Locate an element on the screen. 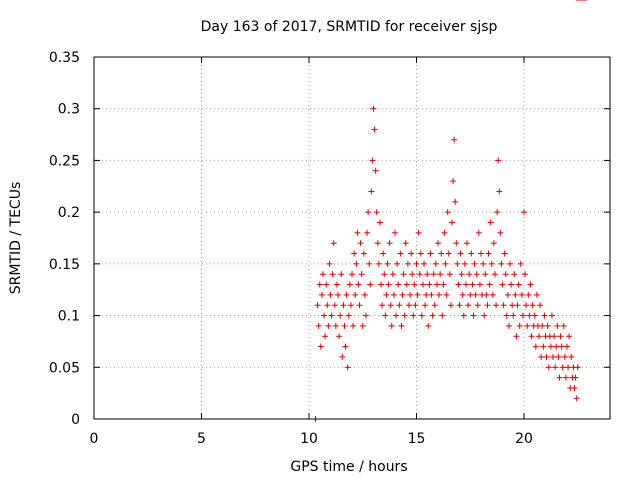 The image size is (640, 480). y-tick-label: 0.15 is located at coordinates (64, 265).